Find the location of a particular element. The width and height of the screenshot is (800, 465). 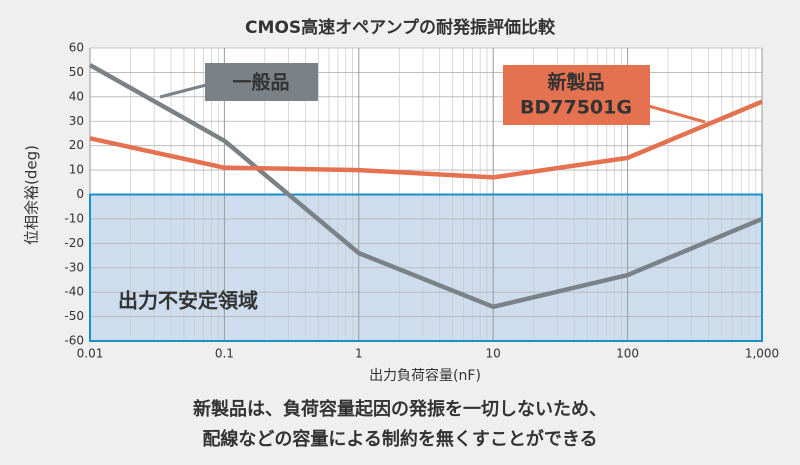

y-tick-label: 10 is located at coordinates (76, 170).